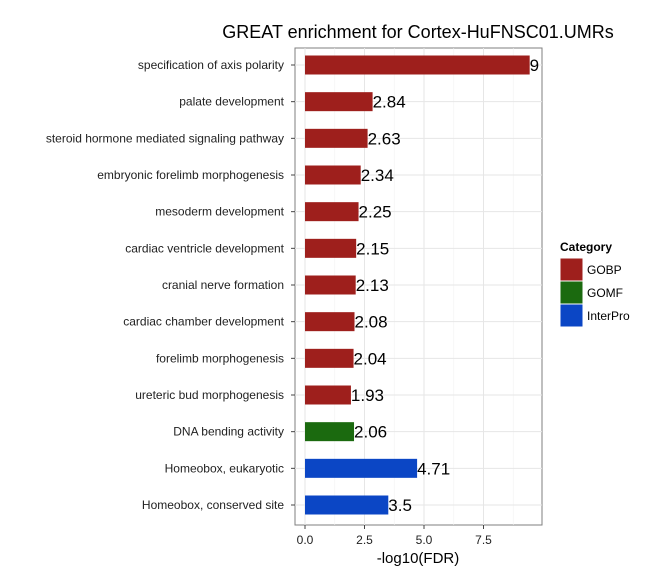 The image size is (672, 576). Describe the element at coordinates (389, 102) in the screenshot. I see `bar-value-label: 2.84` at that location.